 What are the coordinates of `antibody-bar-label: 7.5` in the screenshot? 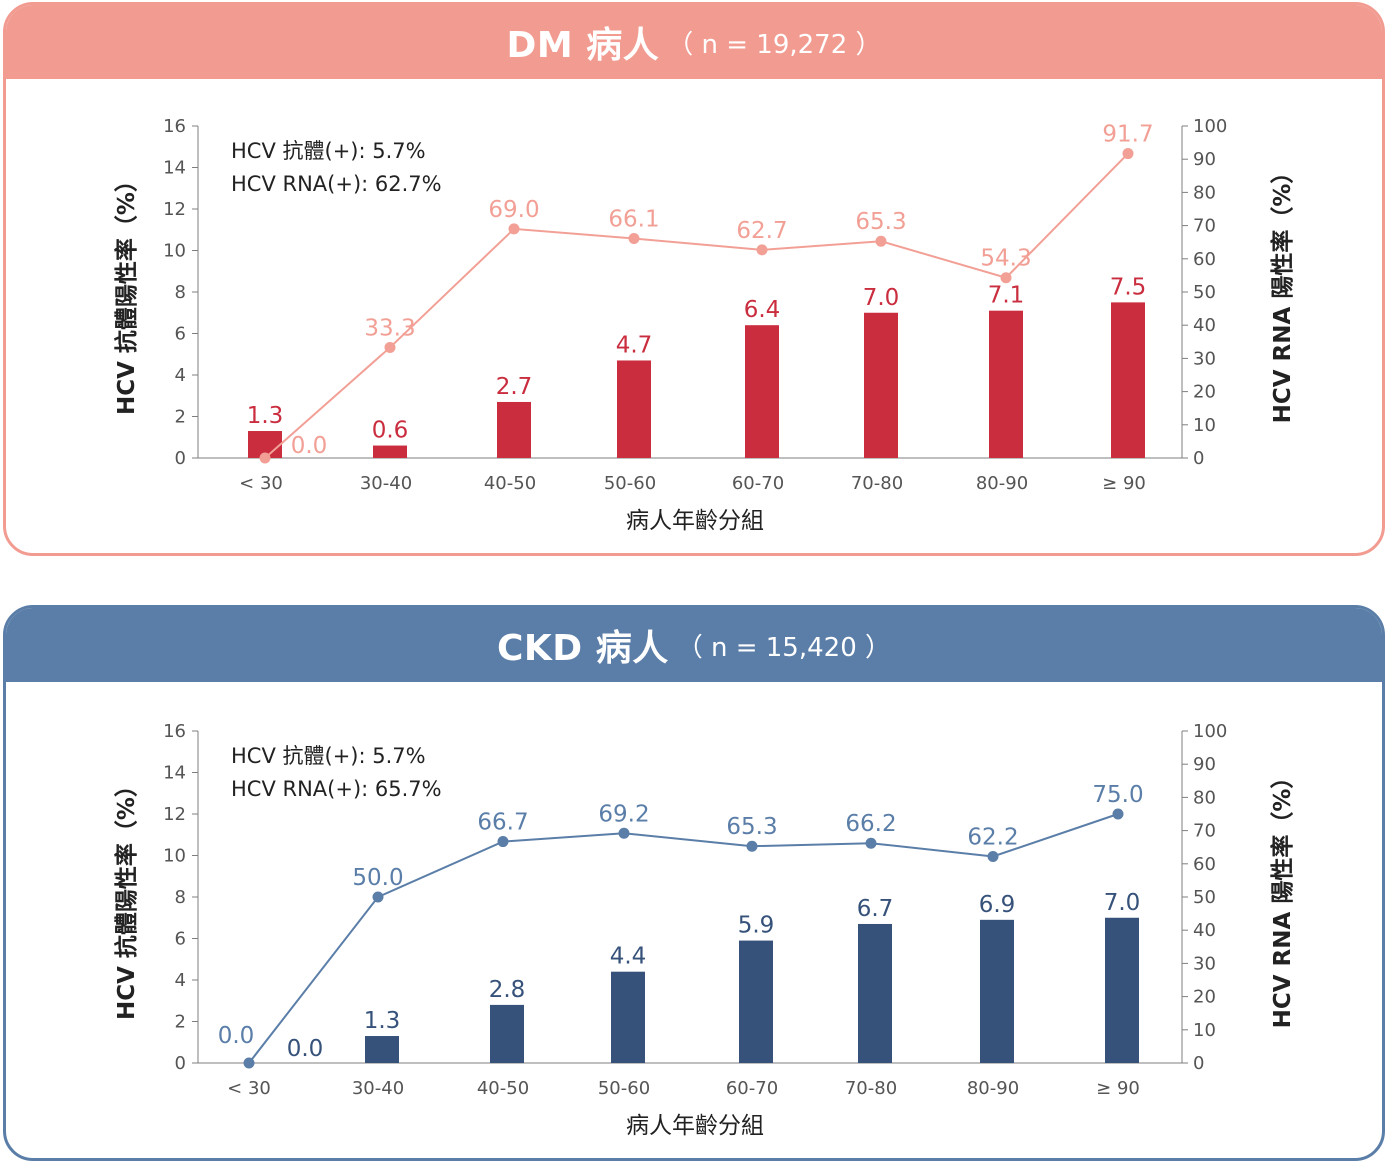 It's located at (1128, 287).